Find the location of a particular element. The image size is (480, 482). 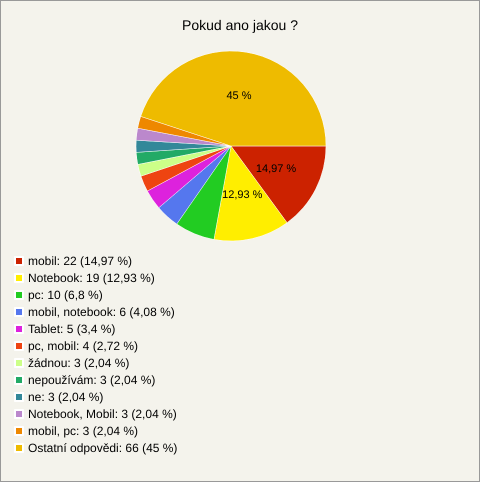

legend-label: Tablet: 5 (3,4 %) is located at coordinates (72, 329).